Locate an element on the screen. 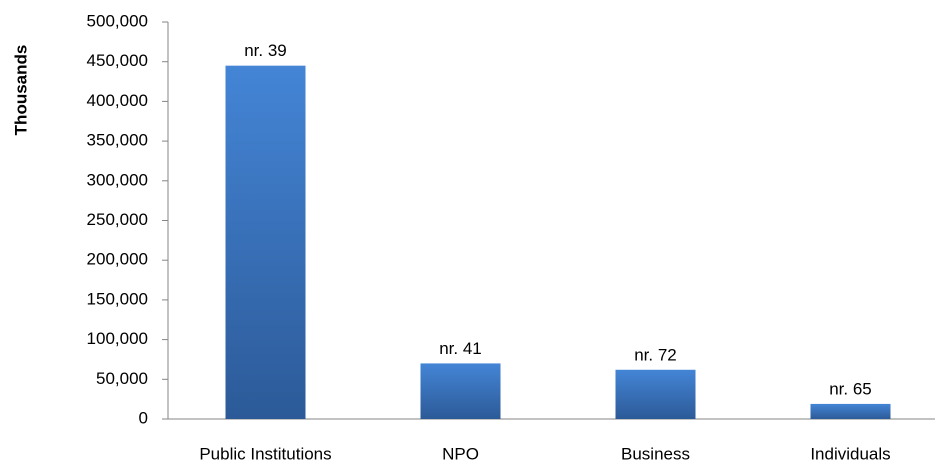 The height and width of the screenshot is (465, 937). y-axis-title: Thousands is located at coordinates (20, 90).